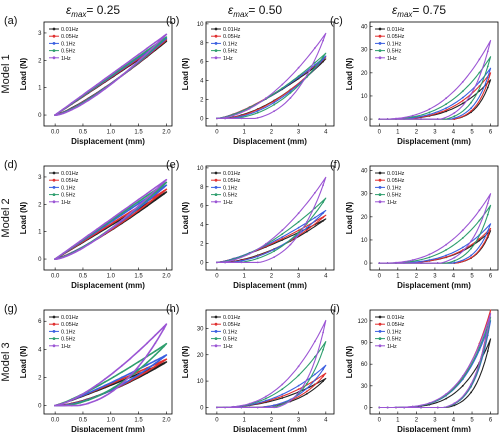  What do you see at coordinates (394, 332) in the screenshot?
I see `legend-entry: 0.1Hz` at bounding box center [394, 332].